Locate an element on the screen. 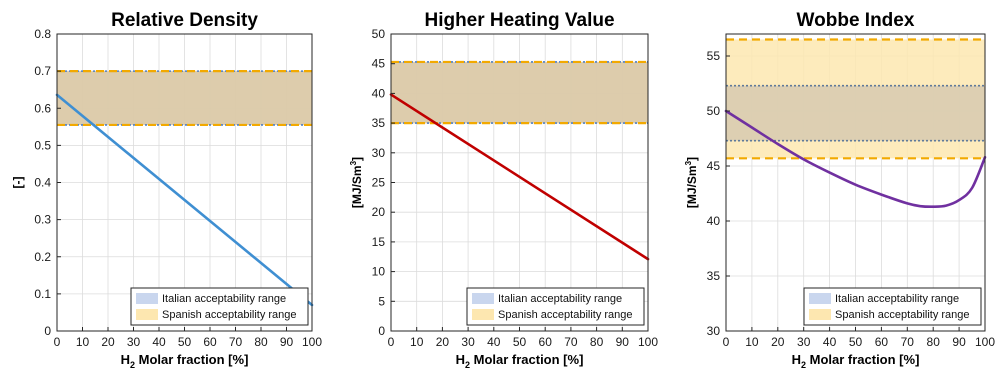 This screenshot has height=380, width=996. acceptability-band-b is located at coordinates (855, 113).